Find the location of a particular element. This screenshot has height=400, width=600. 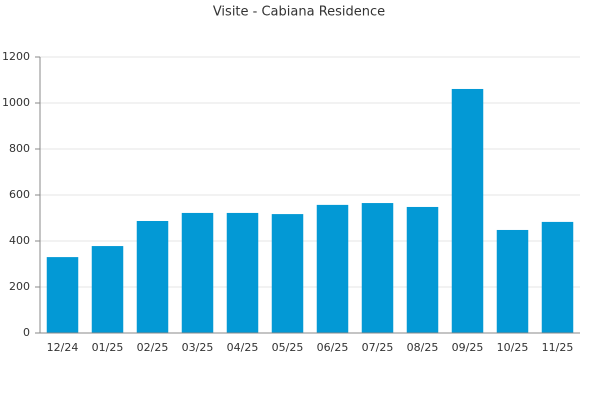

y-tick-label: 600 is located at coordinates (19, 194).